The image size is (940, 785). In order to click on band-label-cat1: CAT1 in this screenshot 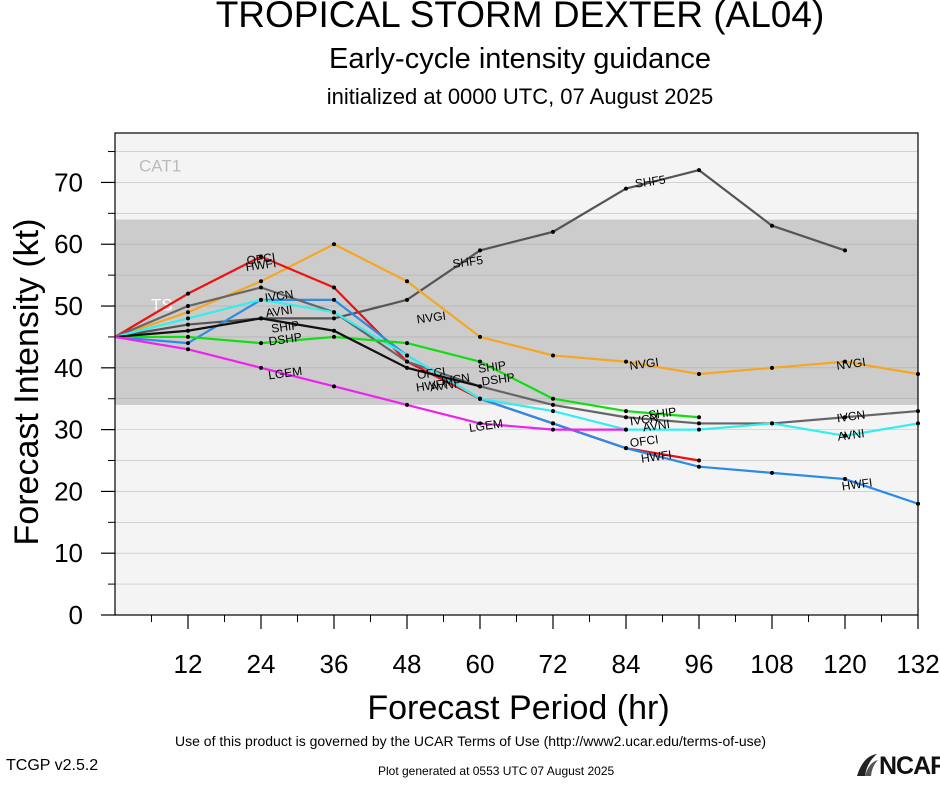, I will do `click(160, 165)`.